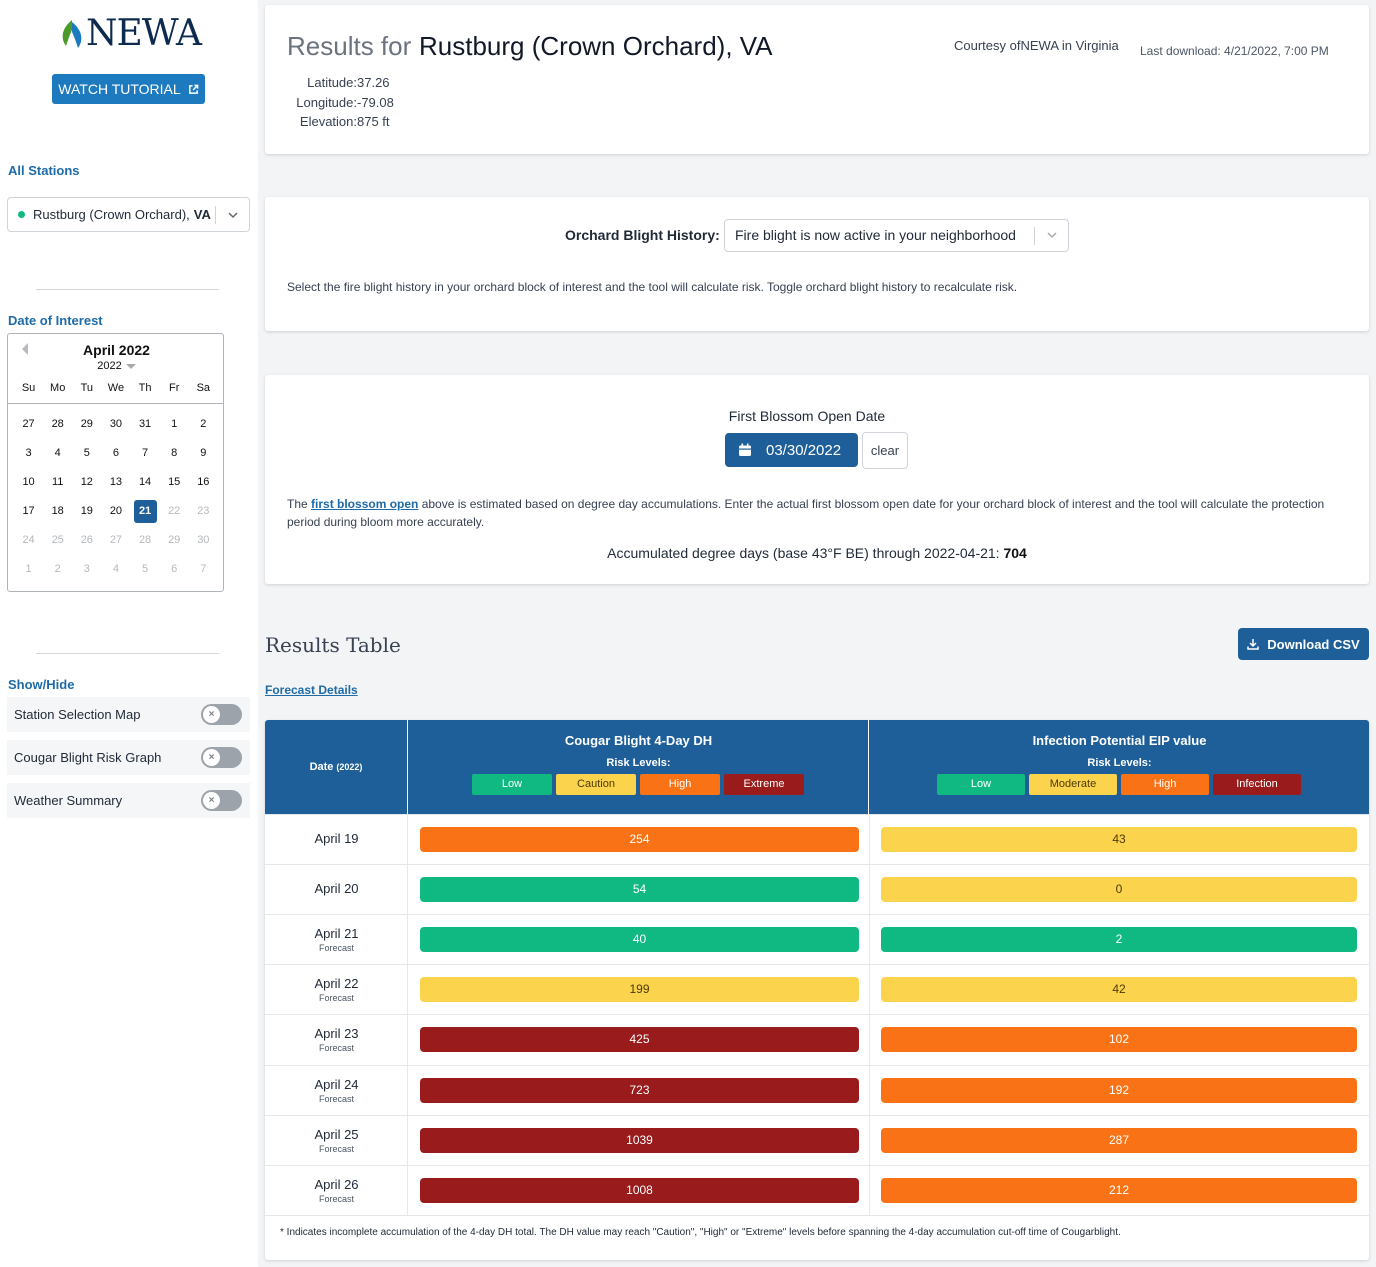 This screenshot has width=1376, height=1267. Describe the element at coordinates (28, 427) in the screenshot. I see `calendar-day: 27` at that location.